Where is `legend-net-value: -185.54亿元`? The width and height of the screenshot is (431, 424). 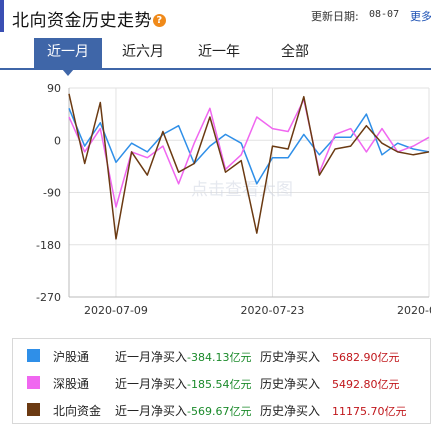 legend-net-value: -185.54亿元 is located at coordinates (219, 384).